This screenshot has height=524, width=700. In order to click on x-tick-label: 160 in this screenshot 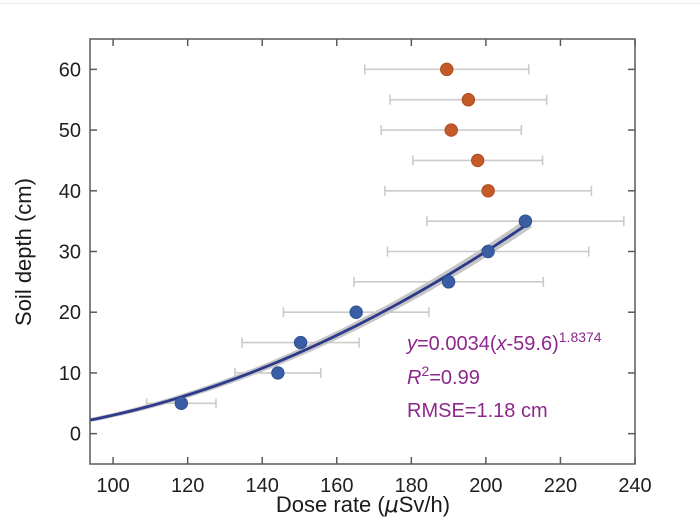, I will do `click(336, 486)`.